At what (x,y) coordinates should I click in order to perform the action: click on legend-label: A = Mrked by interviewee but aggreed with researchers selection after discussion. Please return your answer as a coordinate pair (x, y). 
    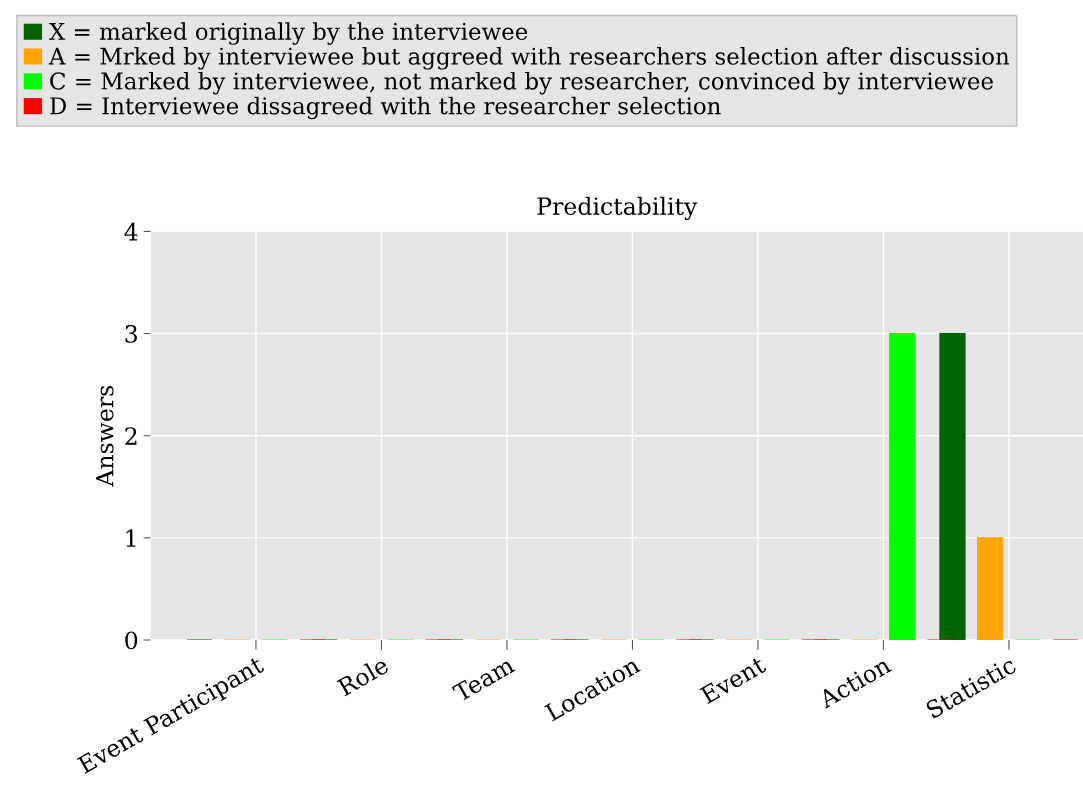
    Looking at the image, I should click on (529, 58).